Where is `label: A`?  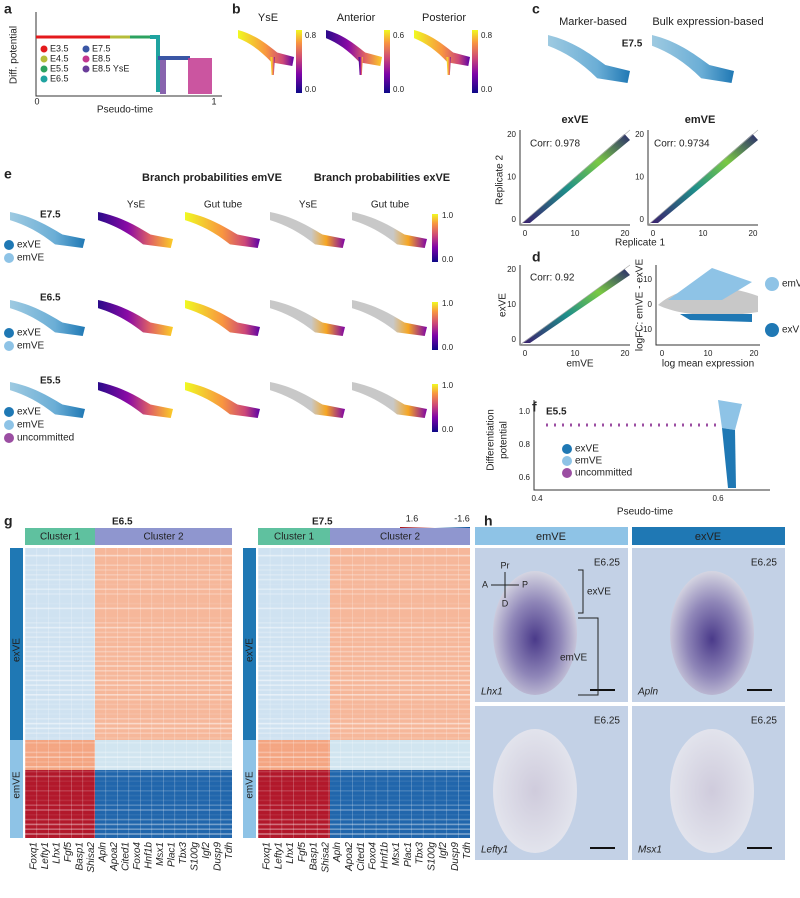
label: A is located at coordinates (485, 584).